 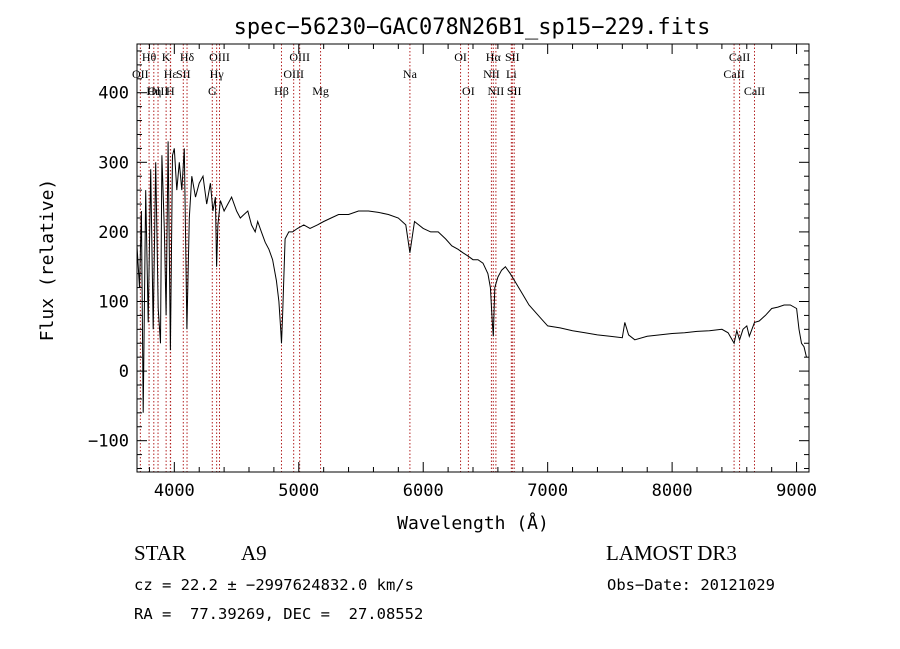 What do you see at coordinates (298, 491) in the screenshot?
I see `x-tick-label: 5000` at bounding box center [298, 491].